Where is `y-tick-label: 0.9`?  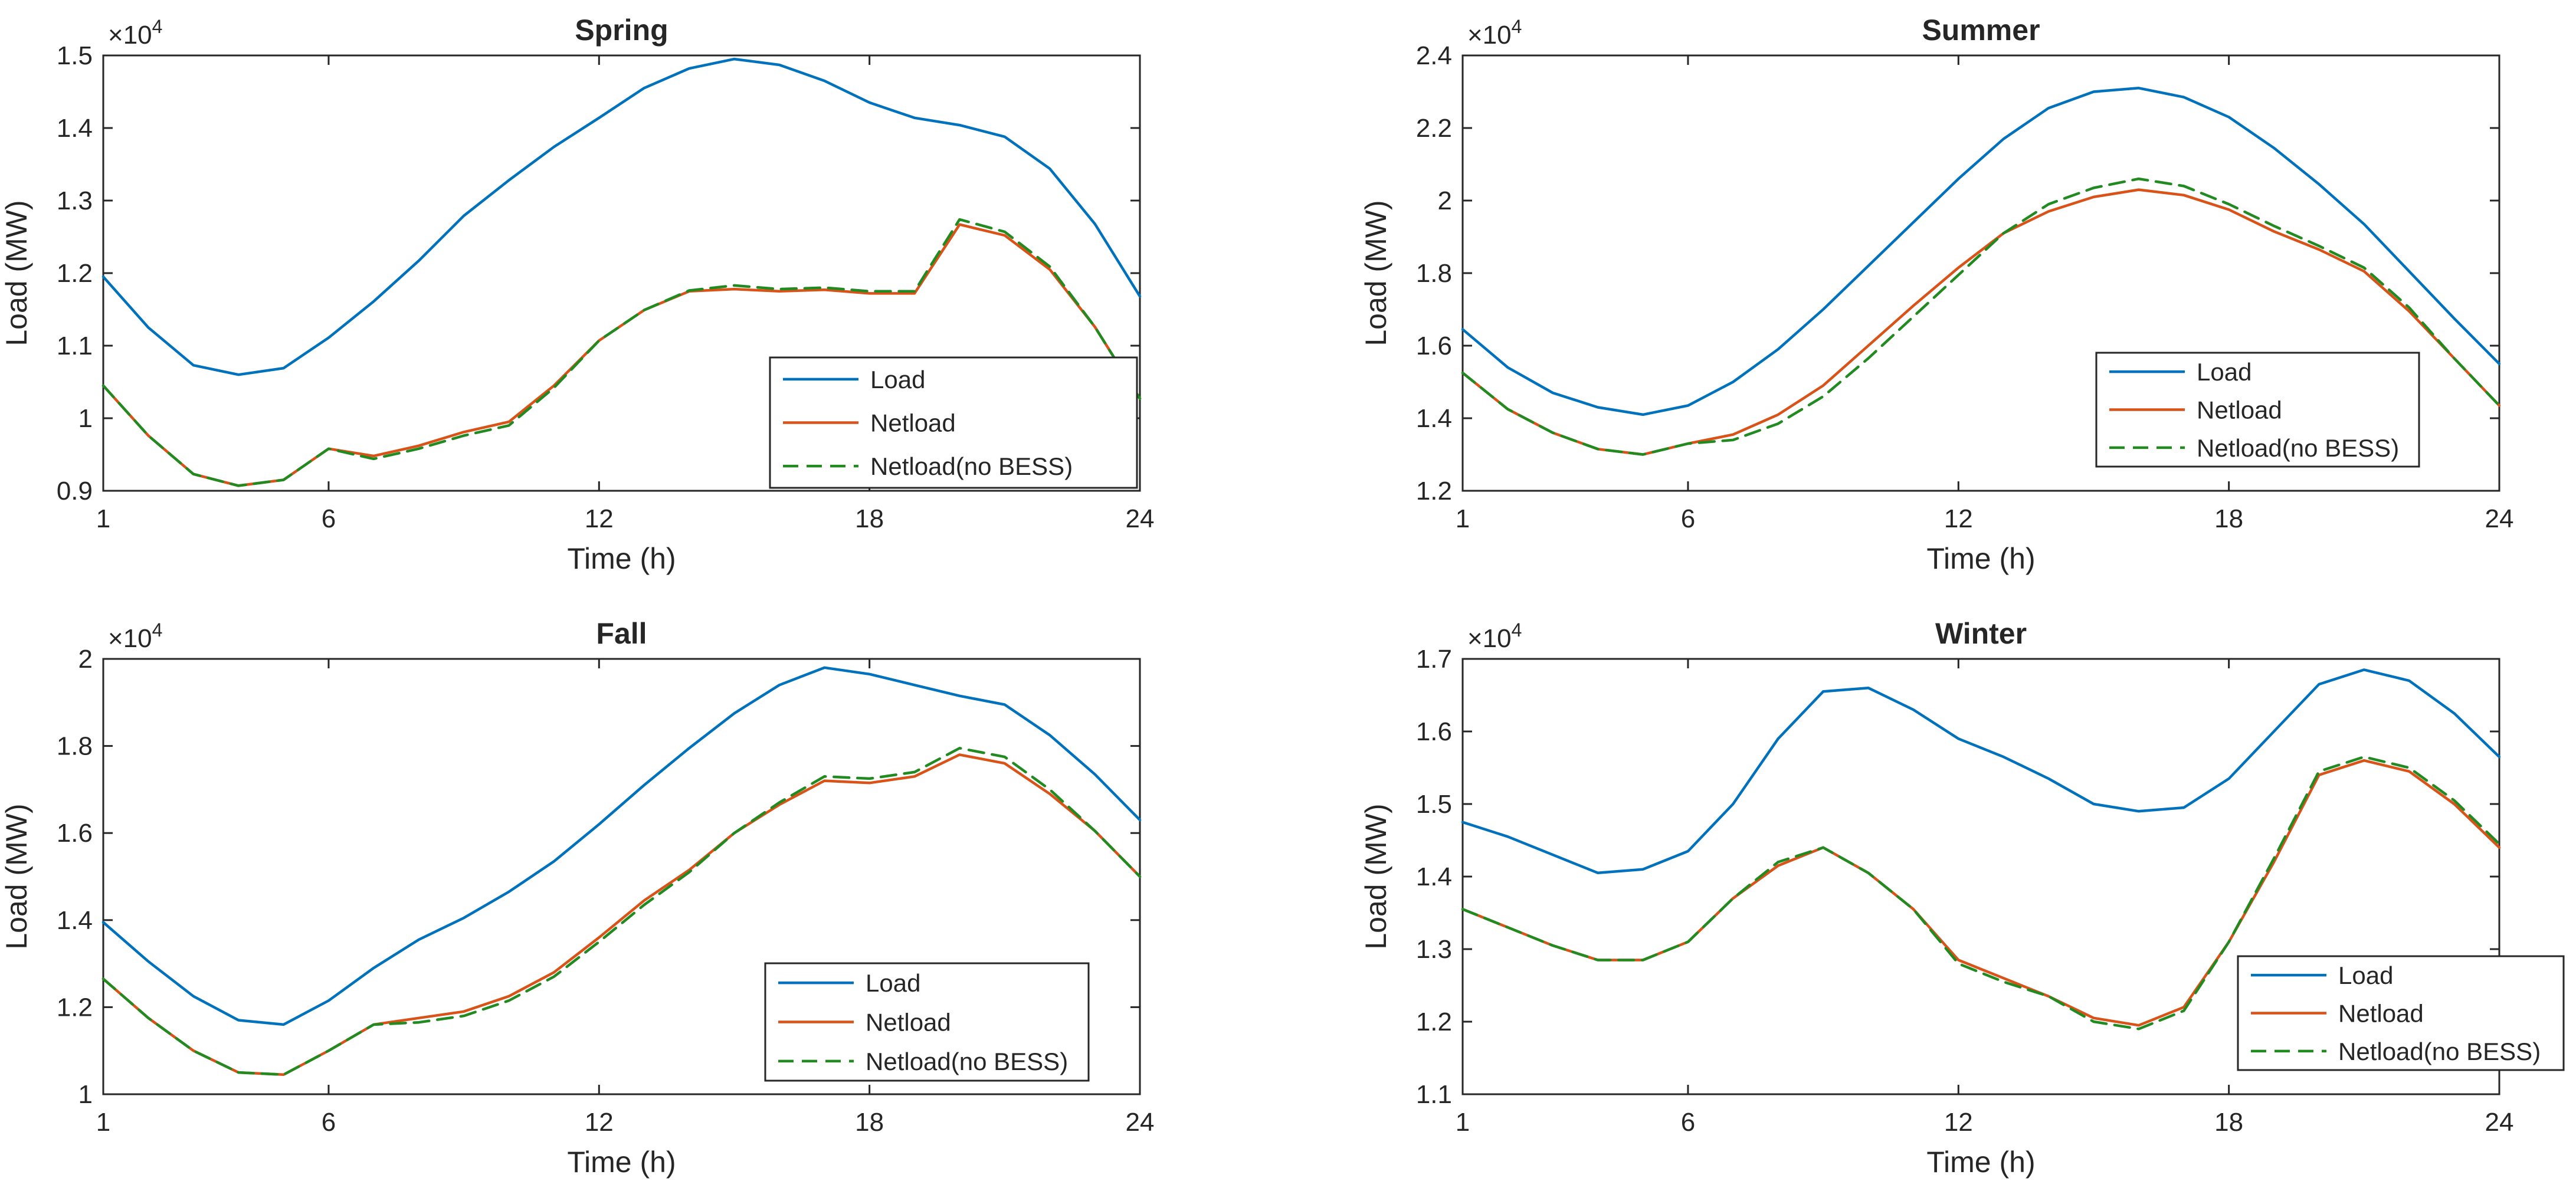 y-tick-label: 0.9 is located at coordinates (75, 491).